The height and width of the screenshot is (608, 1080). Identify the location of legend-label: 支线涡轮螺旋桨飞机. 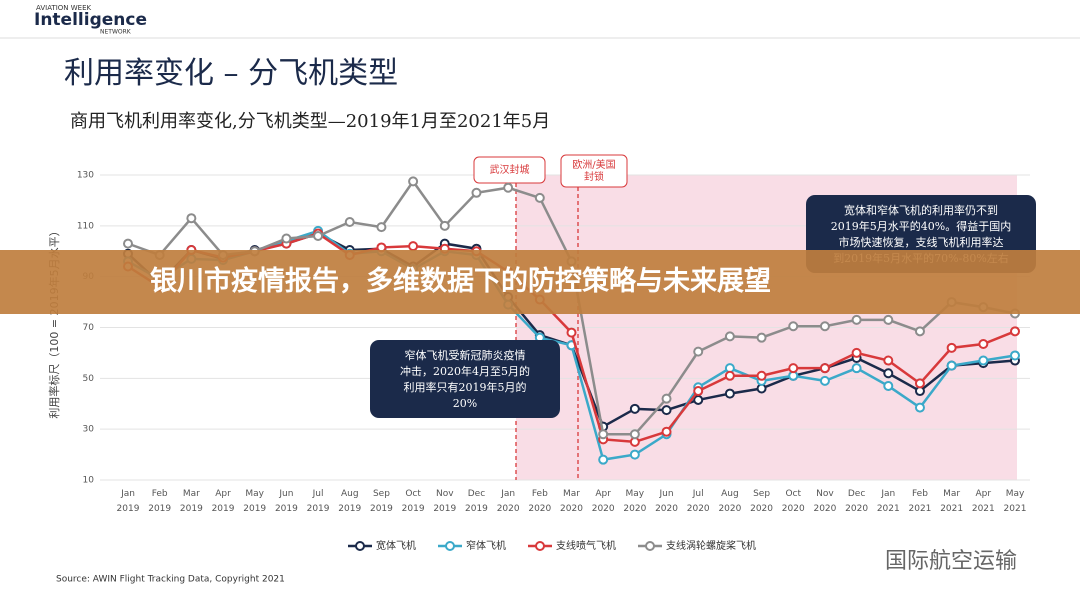
(711, 545).